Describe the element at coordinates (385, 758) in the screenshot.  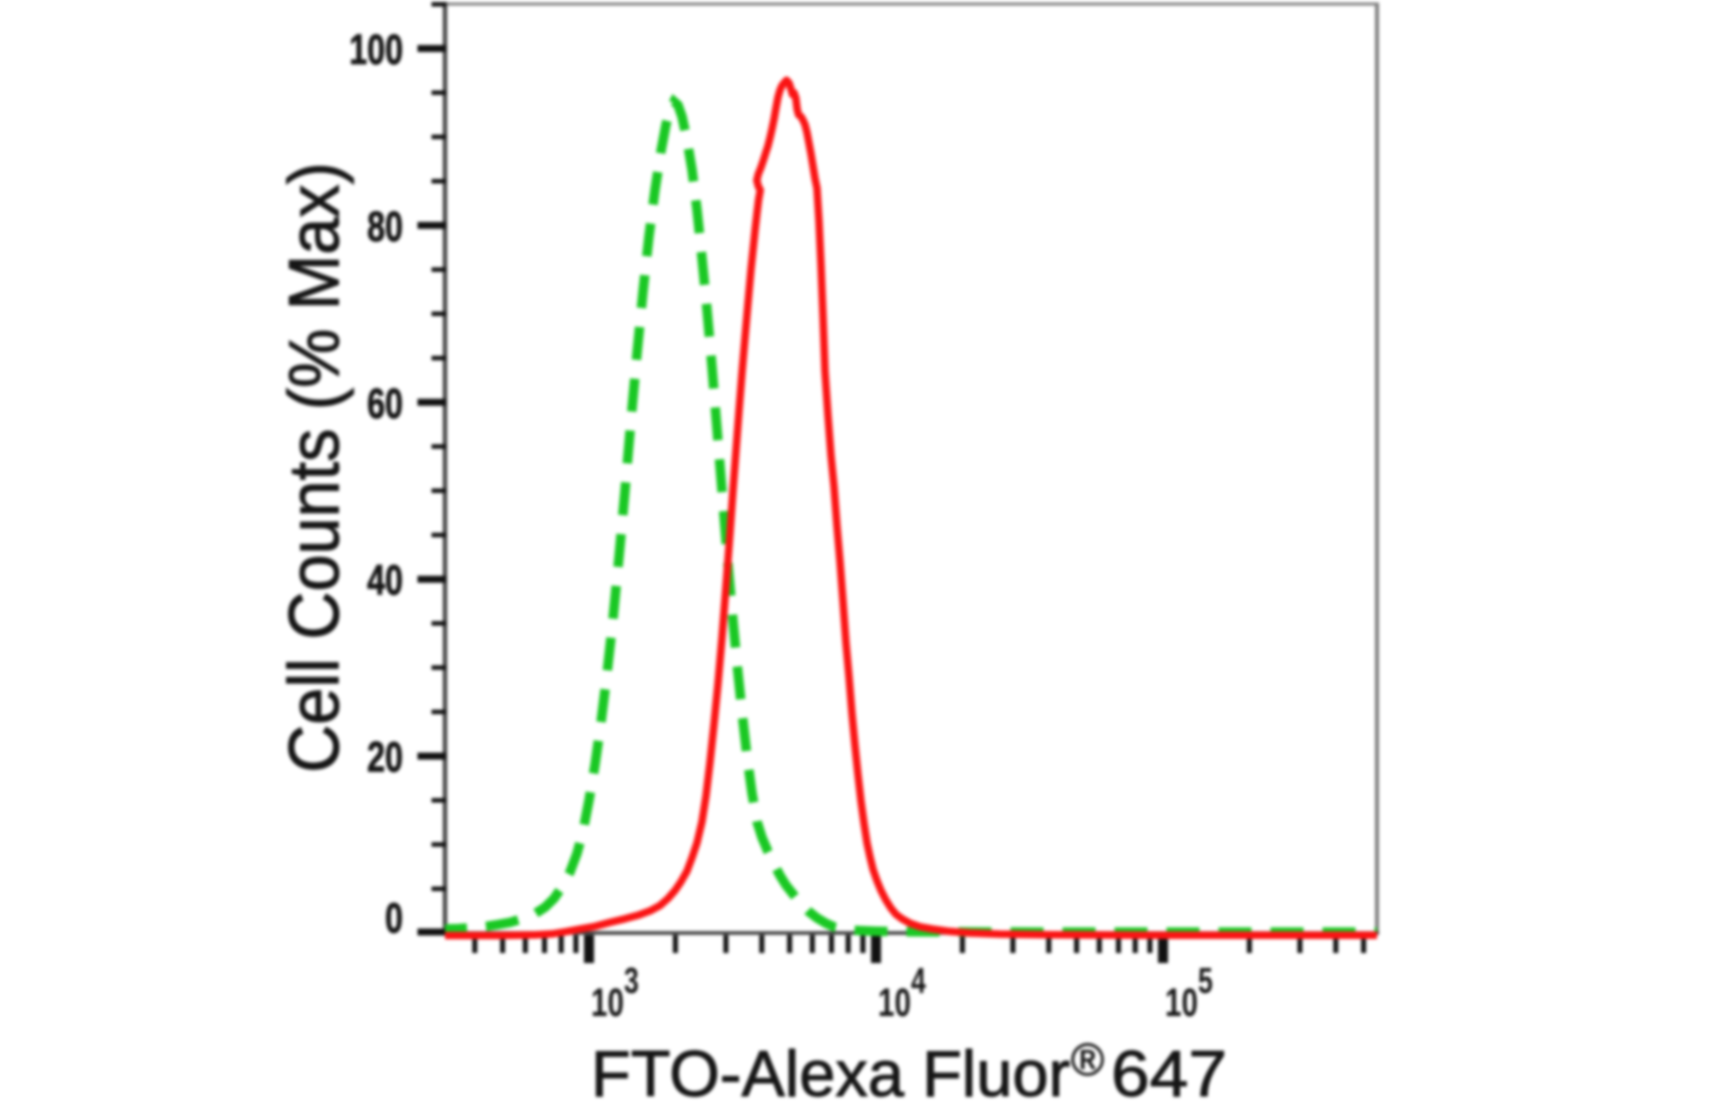
I see `svg-text: 20` at that location.